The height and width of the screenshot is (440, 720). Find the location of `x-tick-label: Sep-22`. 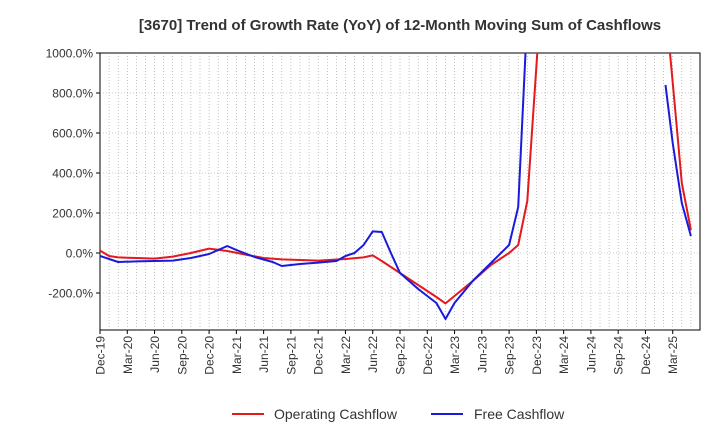

x-tick-label: Sep-22 is located at coordinates (401, 355).